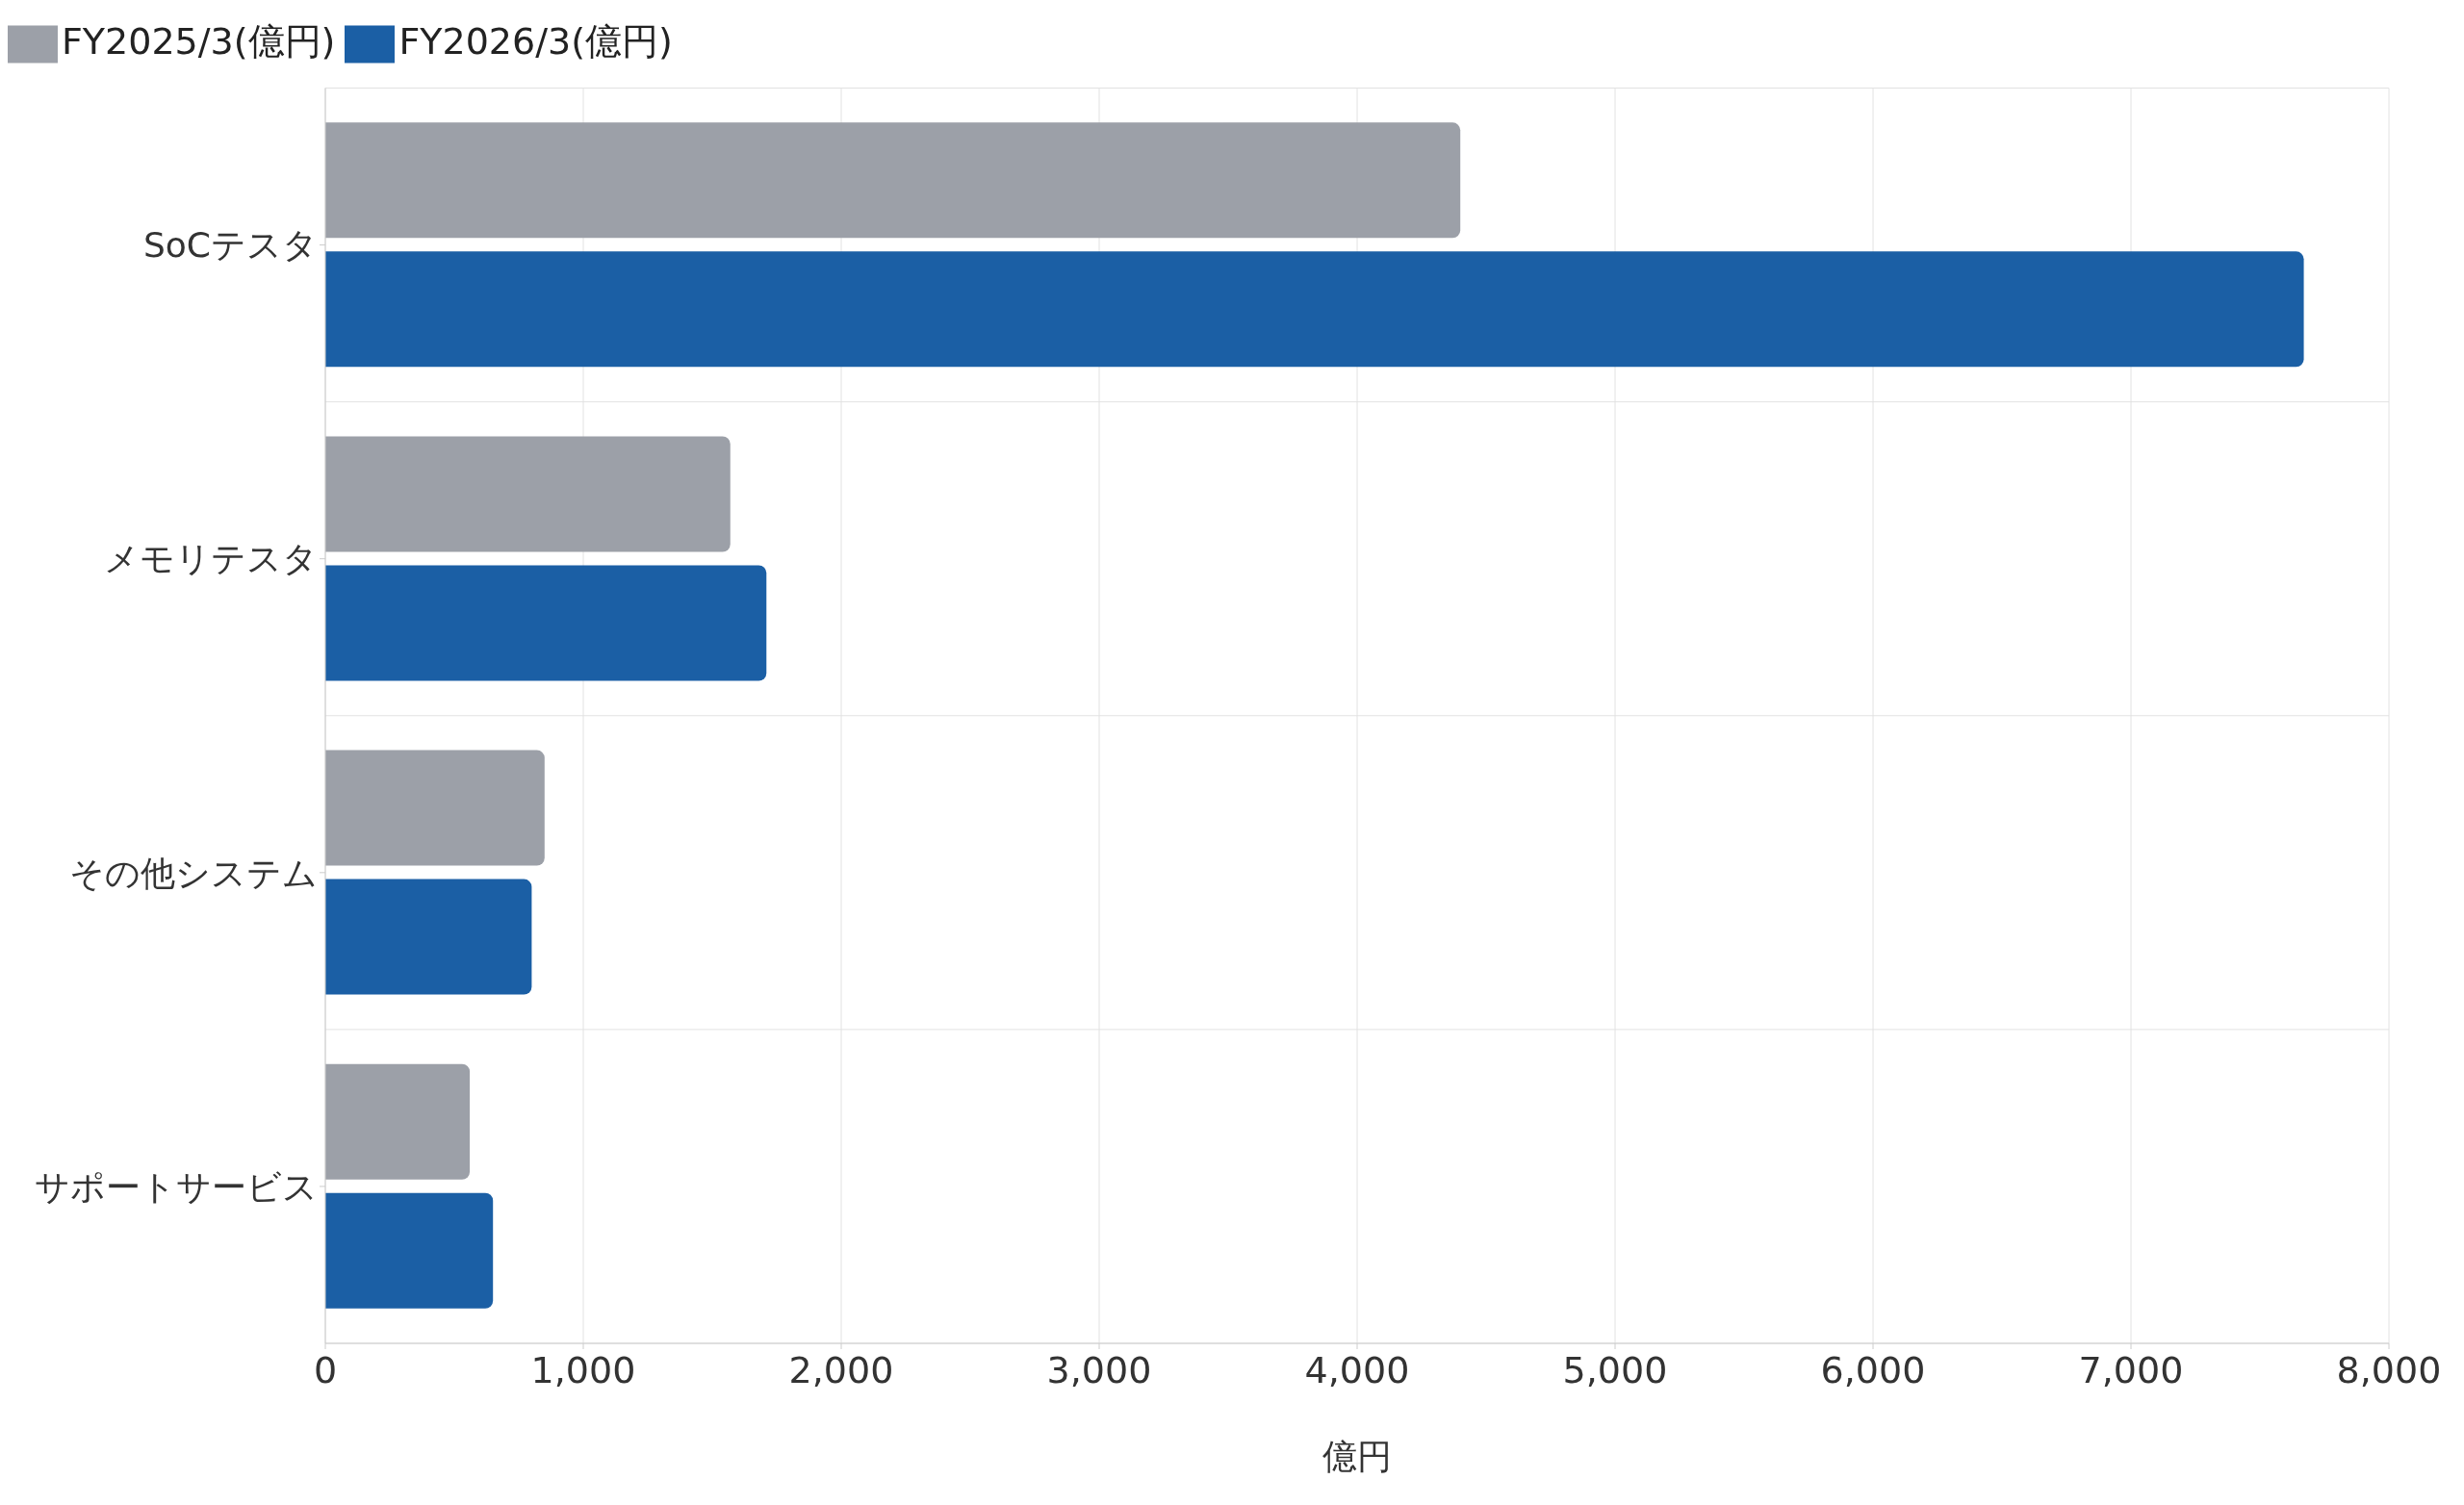 The width and height of the screenshot is (2464, 1505). I want to click on x-tick-label: 7,000, so click(2131, 1369).